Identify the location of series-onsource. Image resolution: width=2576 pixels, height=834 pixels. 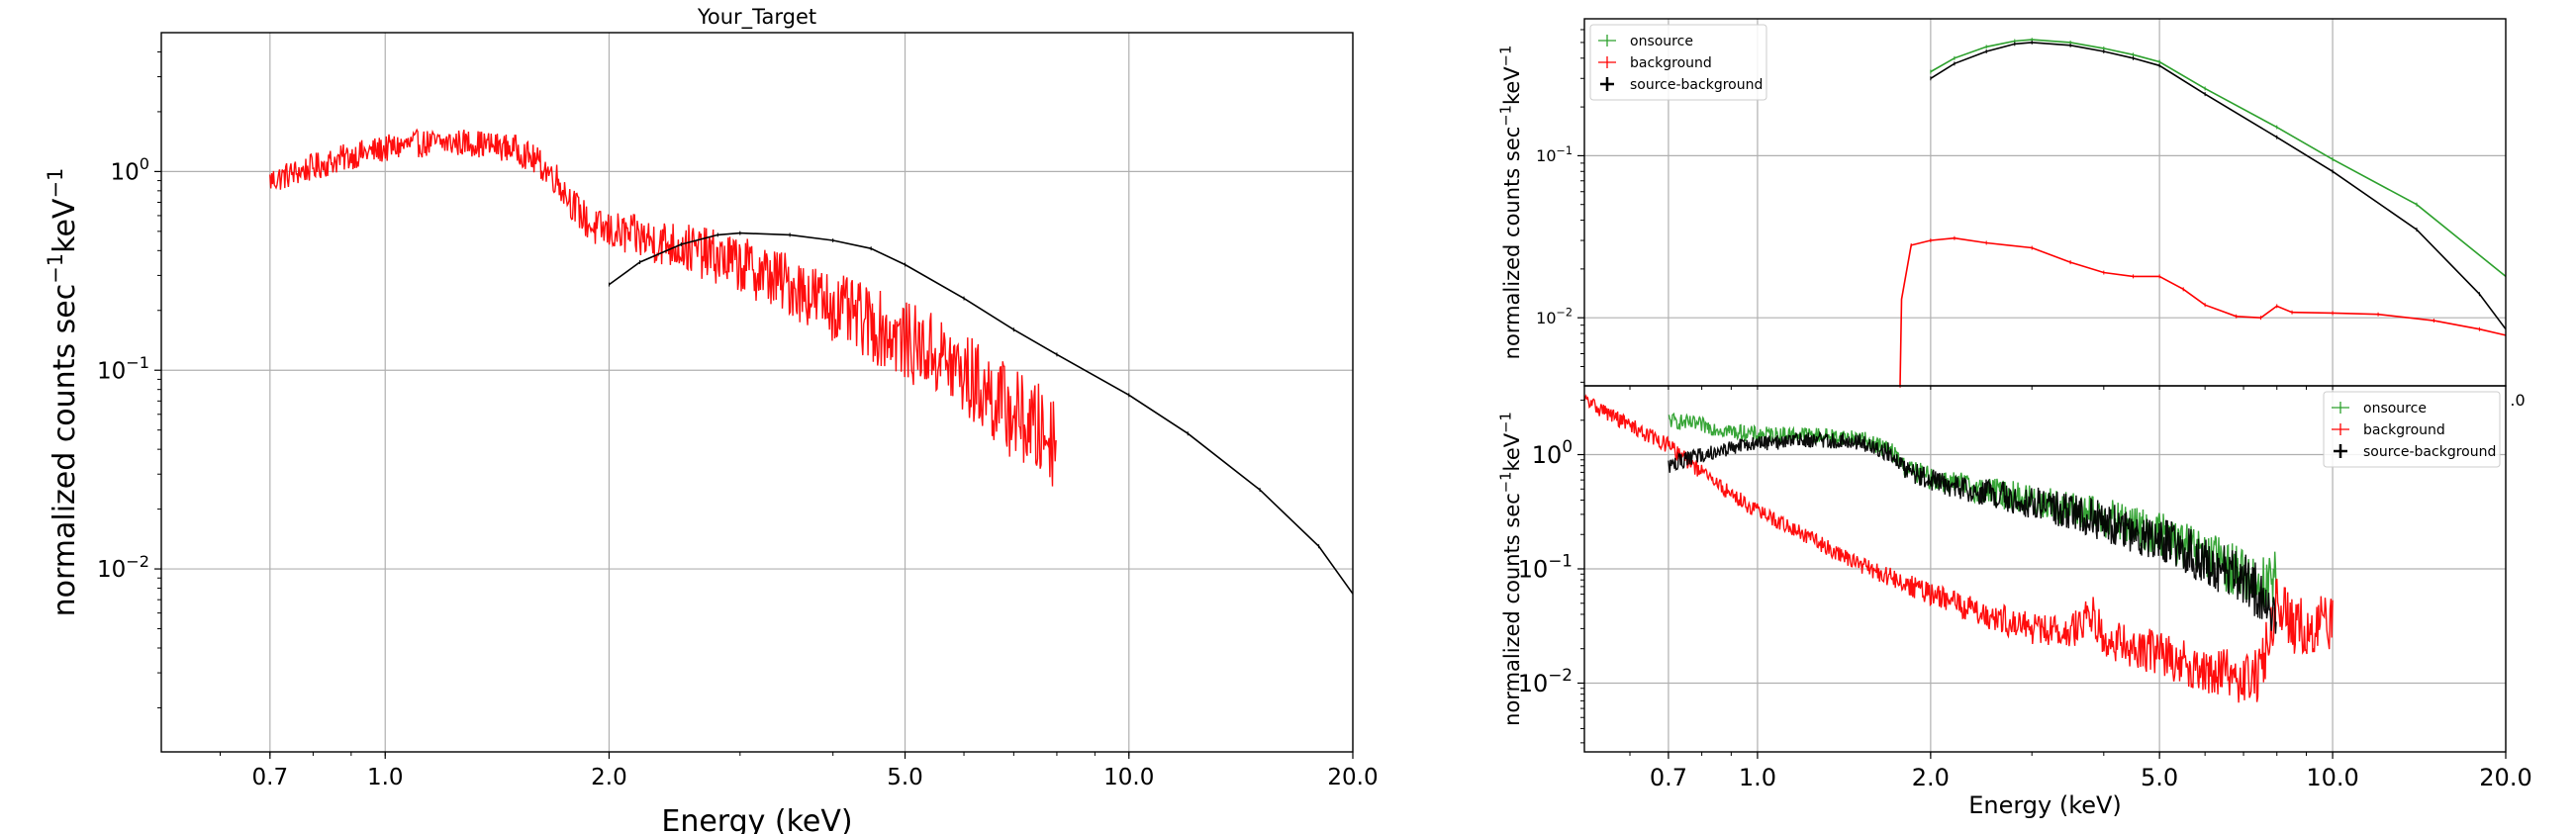
(2218, 158).